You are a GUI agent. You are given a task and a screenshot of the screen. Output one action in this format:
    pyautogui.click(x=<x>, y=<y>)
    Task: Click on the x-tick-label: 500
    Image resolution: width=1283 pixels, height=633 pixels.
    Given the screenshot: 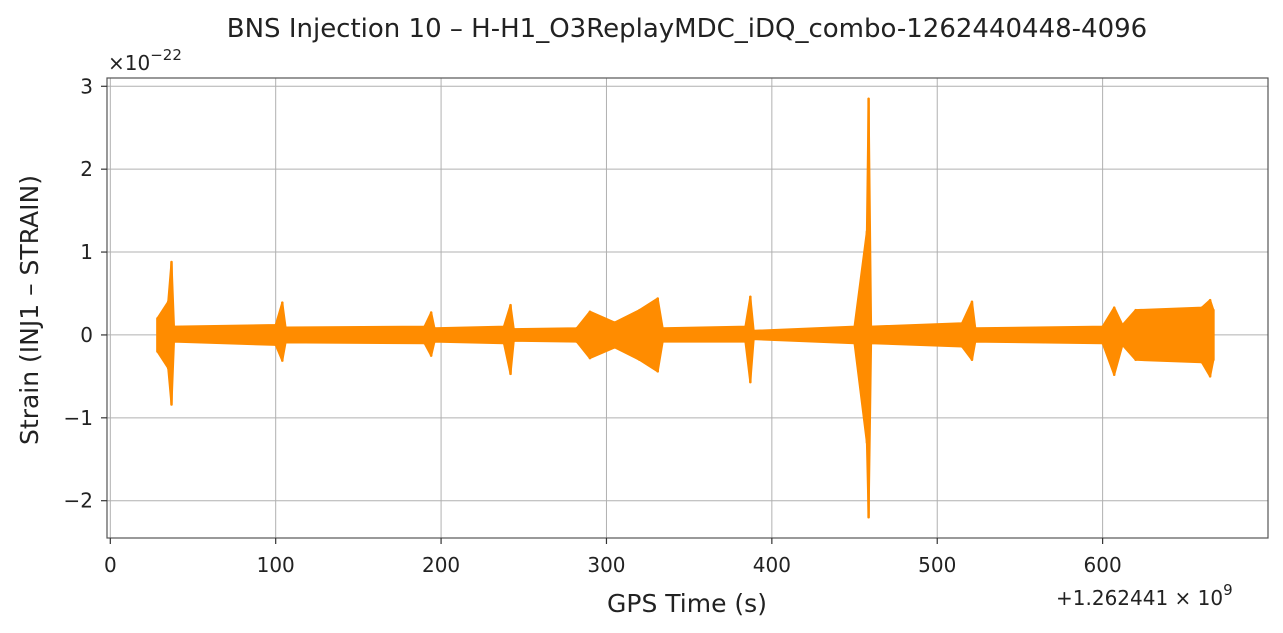 What is the action you would take?
    pyautogui.click(x=937, y=565)
    